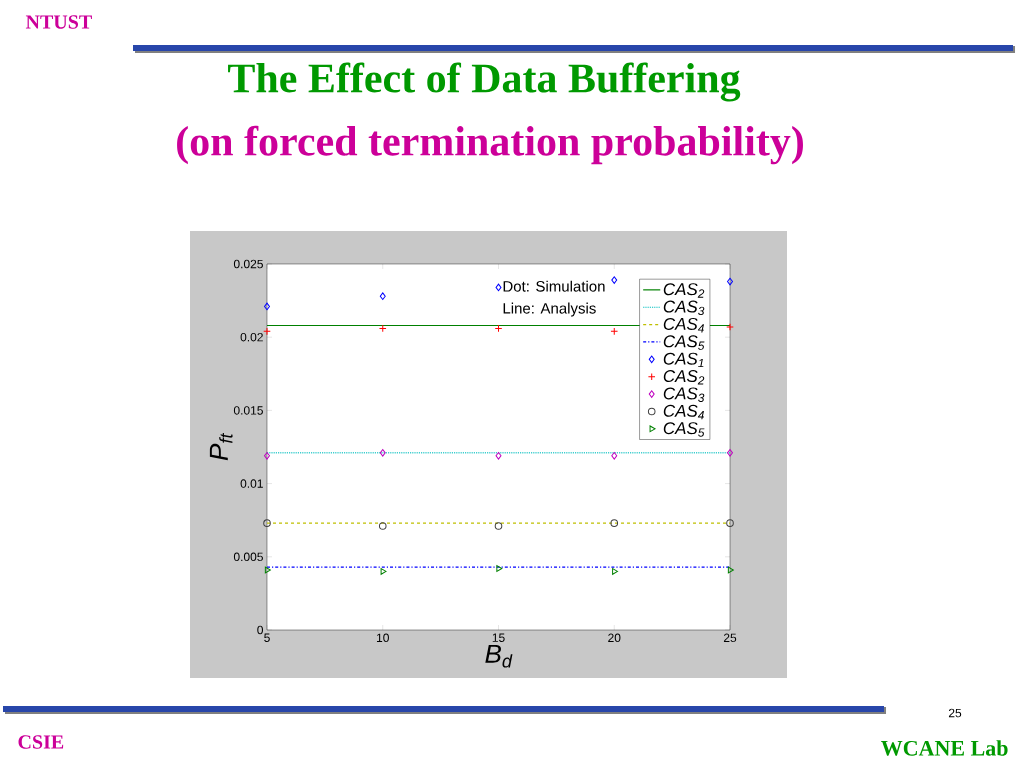  I want to click on x-tick-label: 5, so click(267, 637).